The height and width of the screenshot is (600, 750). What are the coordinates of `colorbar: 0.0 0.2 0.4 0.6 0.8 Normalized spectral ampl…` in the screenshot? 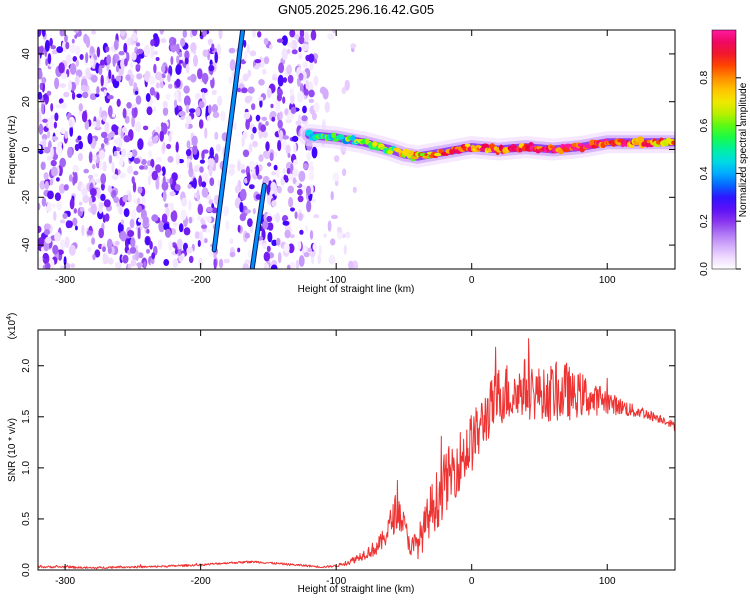 It's located at (724, 152).